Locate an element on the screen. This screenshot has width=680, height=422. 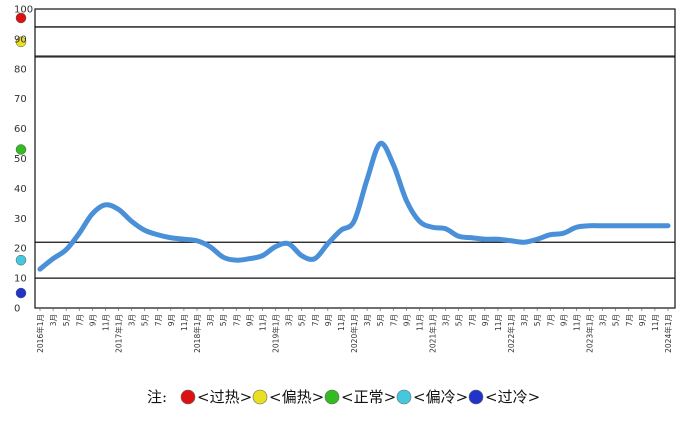
x-tick-label: 2021年1月 is located at coordinates (433, 333).